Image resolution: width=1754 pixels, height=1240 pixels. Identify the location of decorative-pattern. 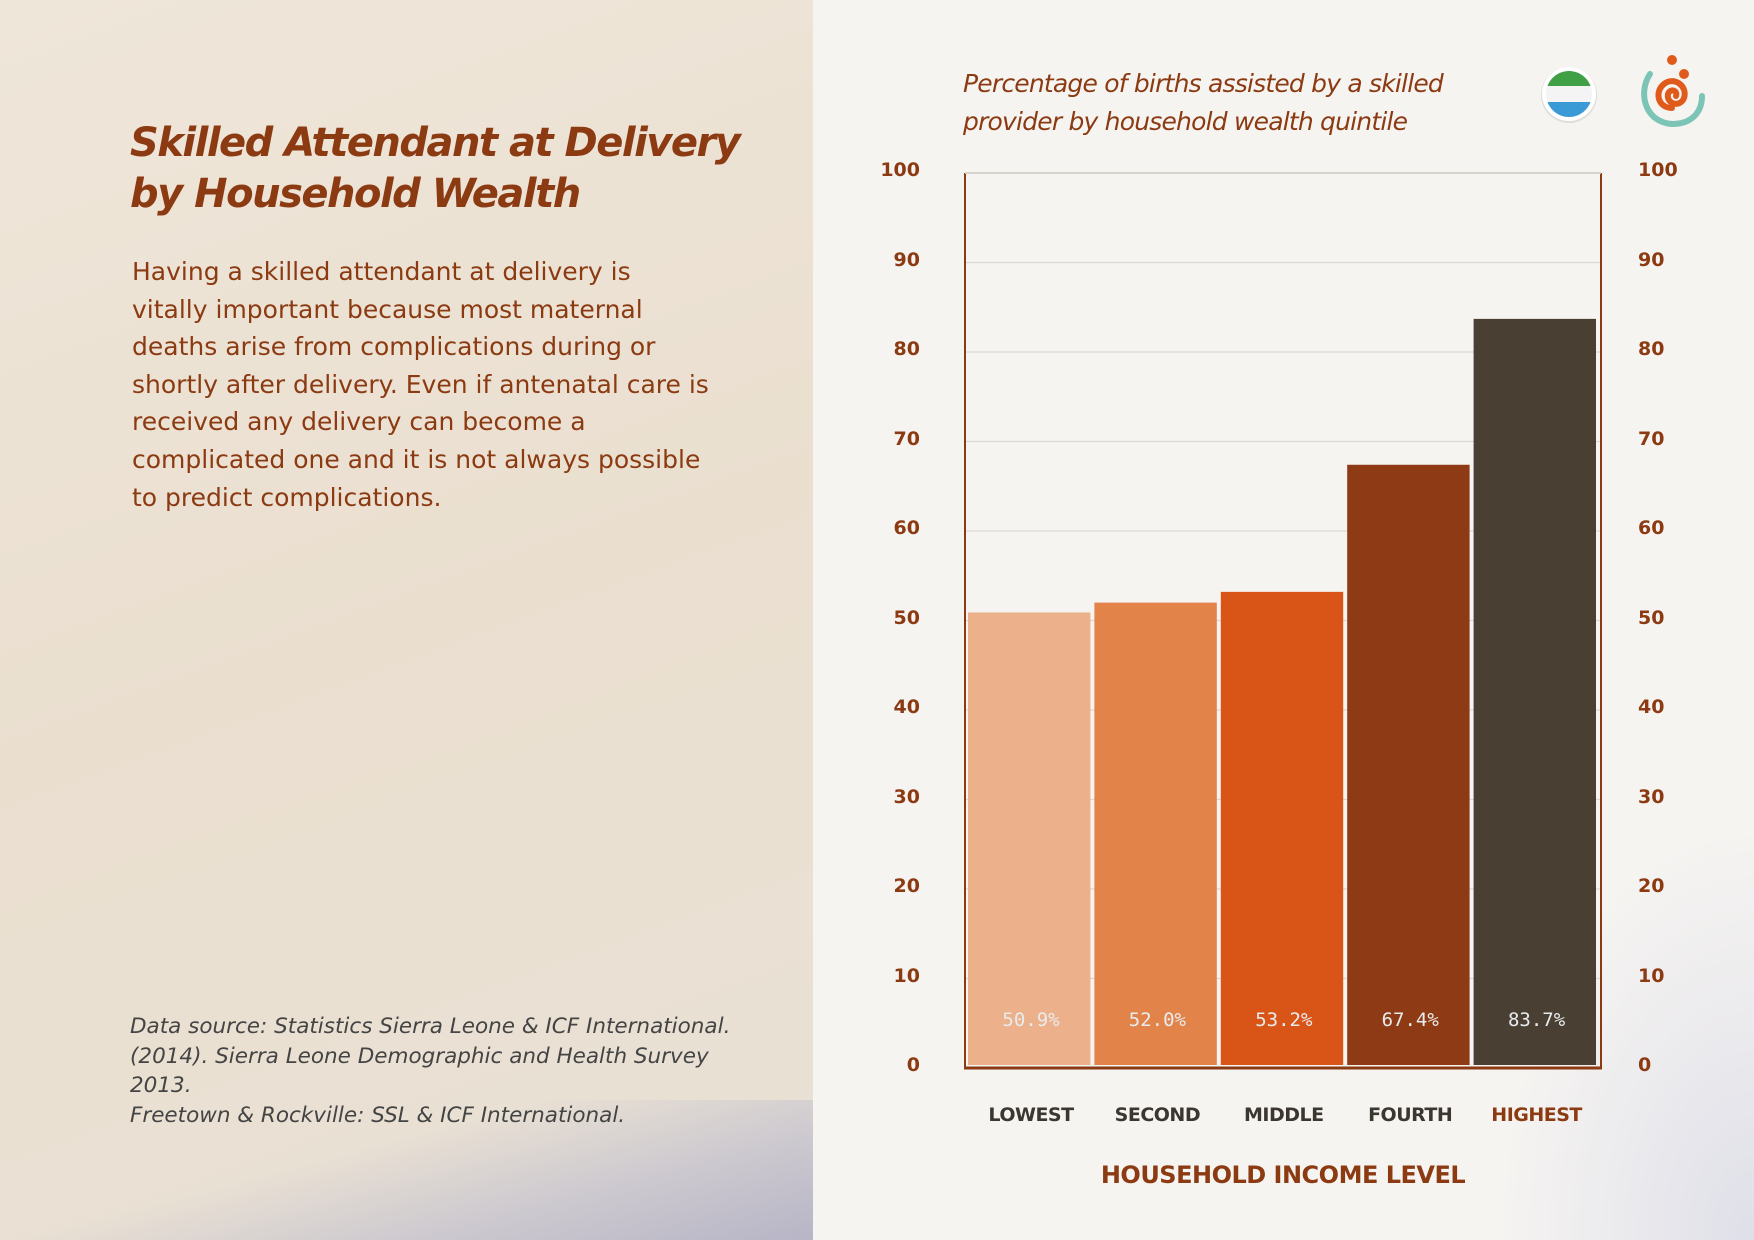
(406, 1170).